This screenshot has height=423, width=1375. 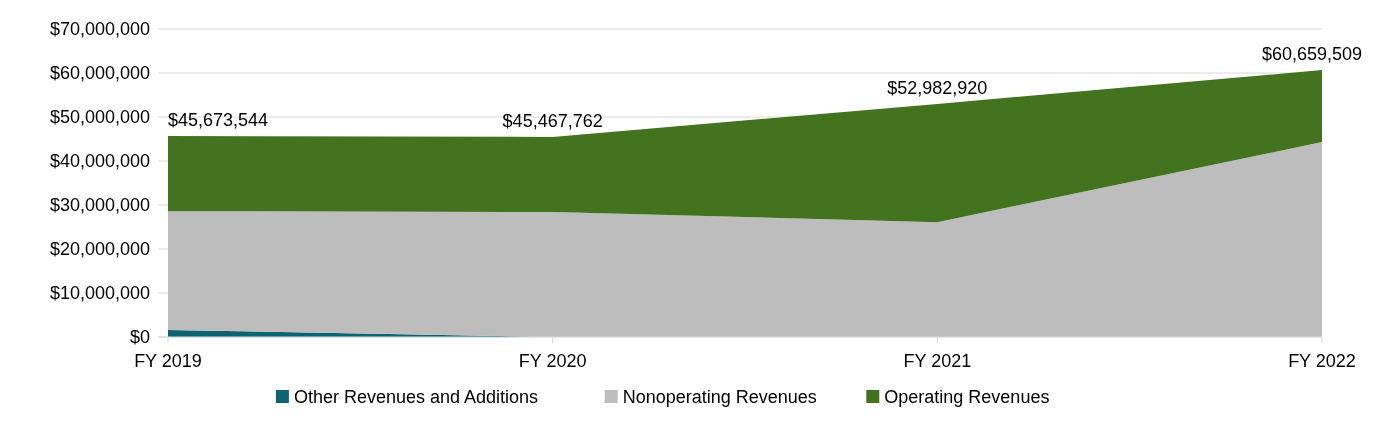 I want to click on y-tick-label: $50,000,000, so click(x=99, y=117).